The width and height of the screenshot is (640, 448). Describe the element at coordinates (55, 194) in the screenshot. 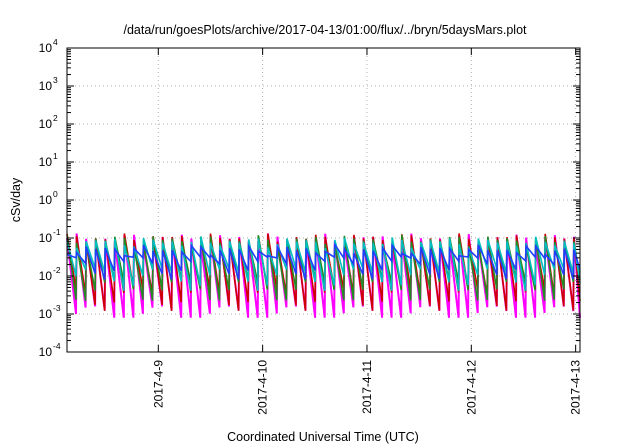

I see `y-tick-exponent: 0` at that location.